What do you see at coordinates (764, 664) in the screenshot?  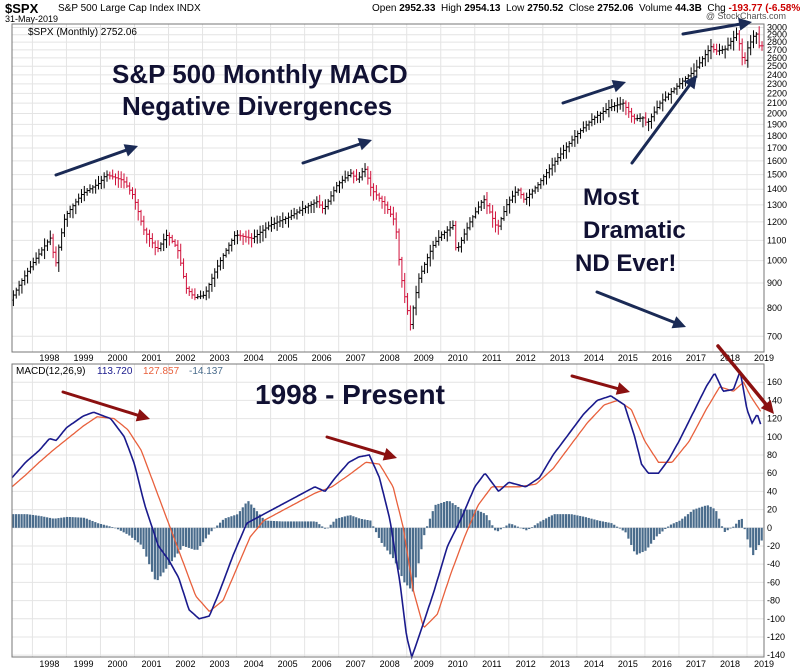 I see `macd-x-tick-label: 2019` at bounding box center [764, 664].